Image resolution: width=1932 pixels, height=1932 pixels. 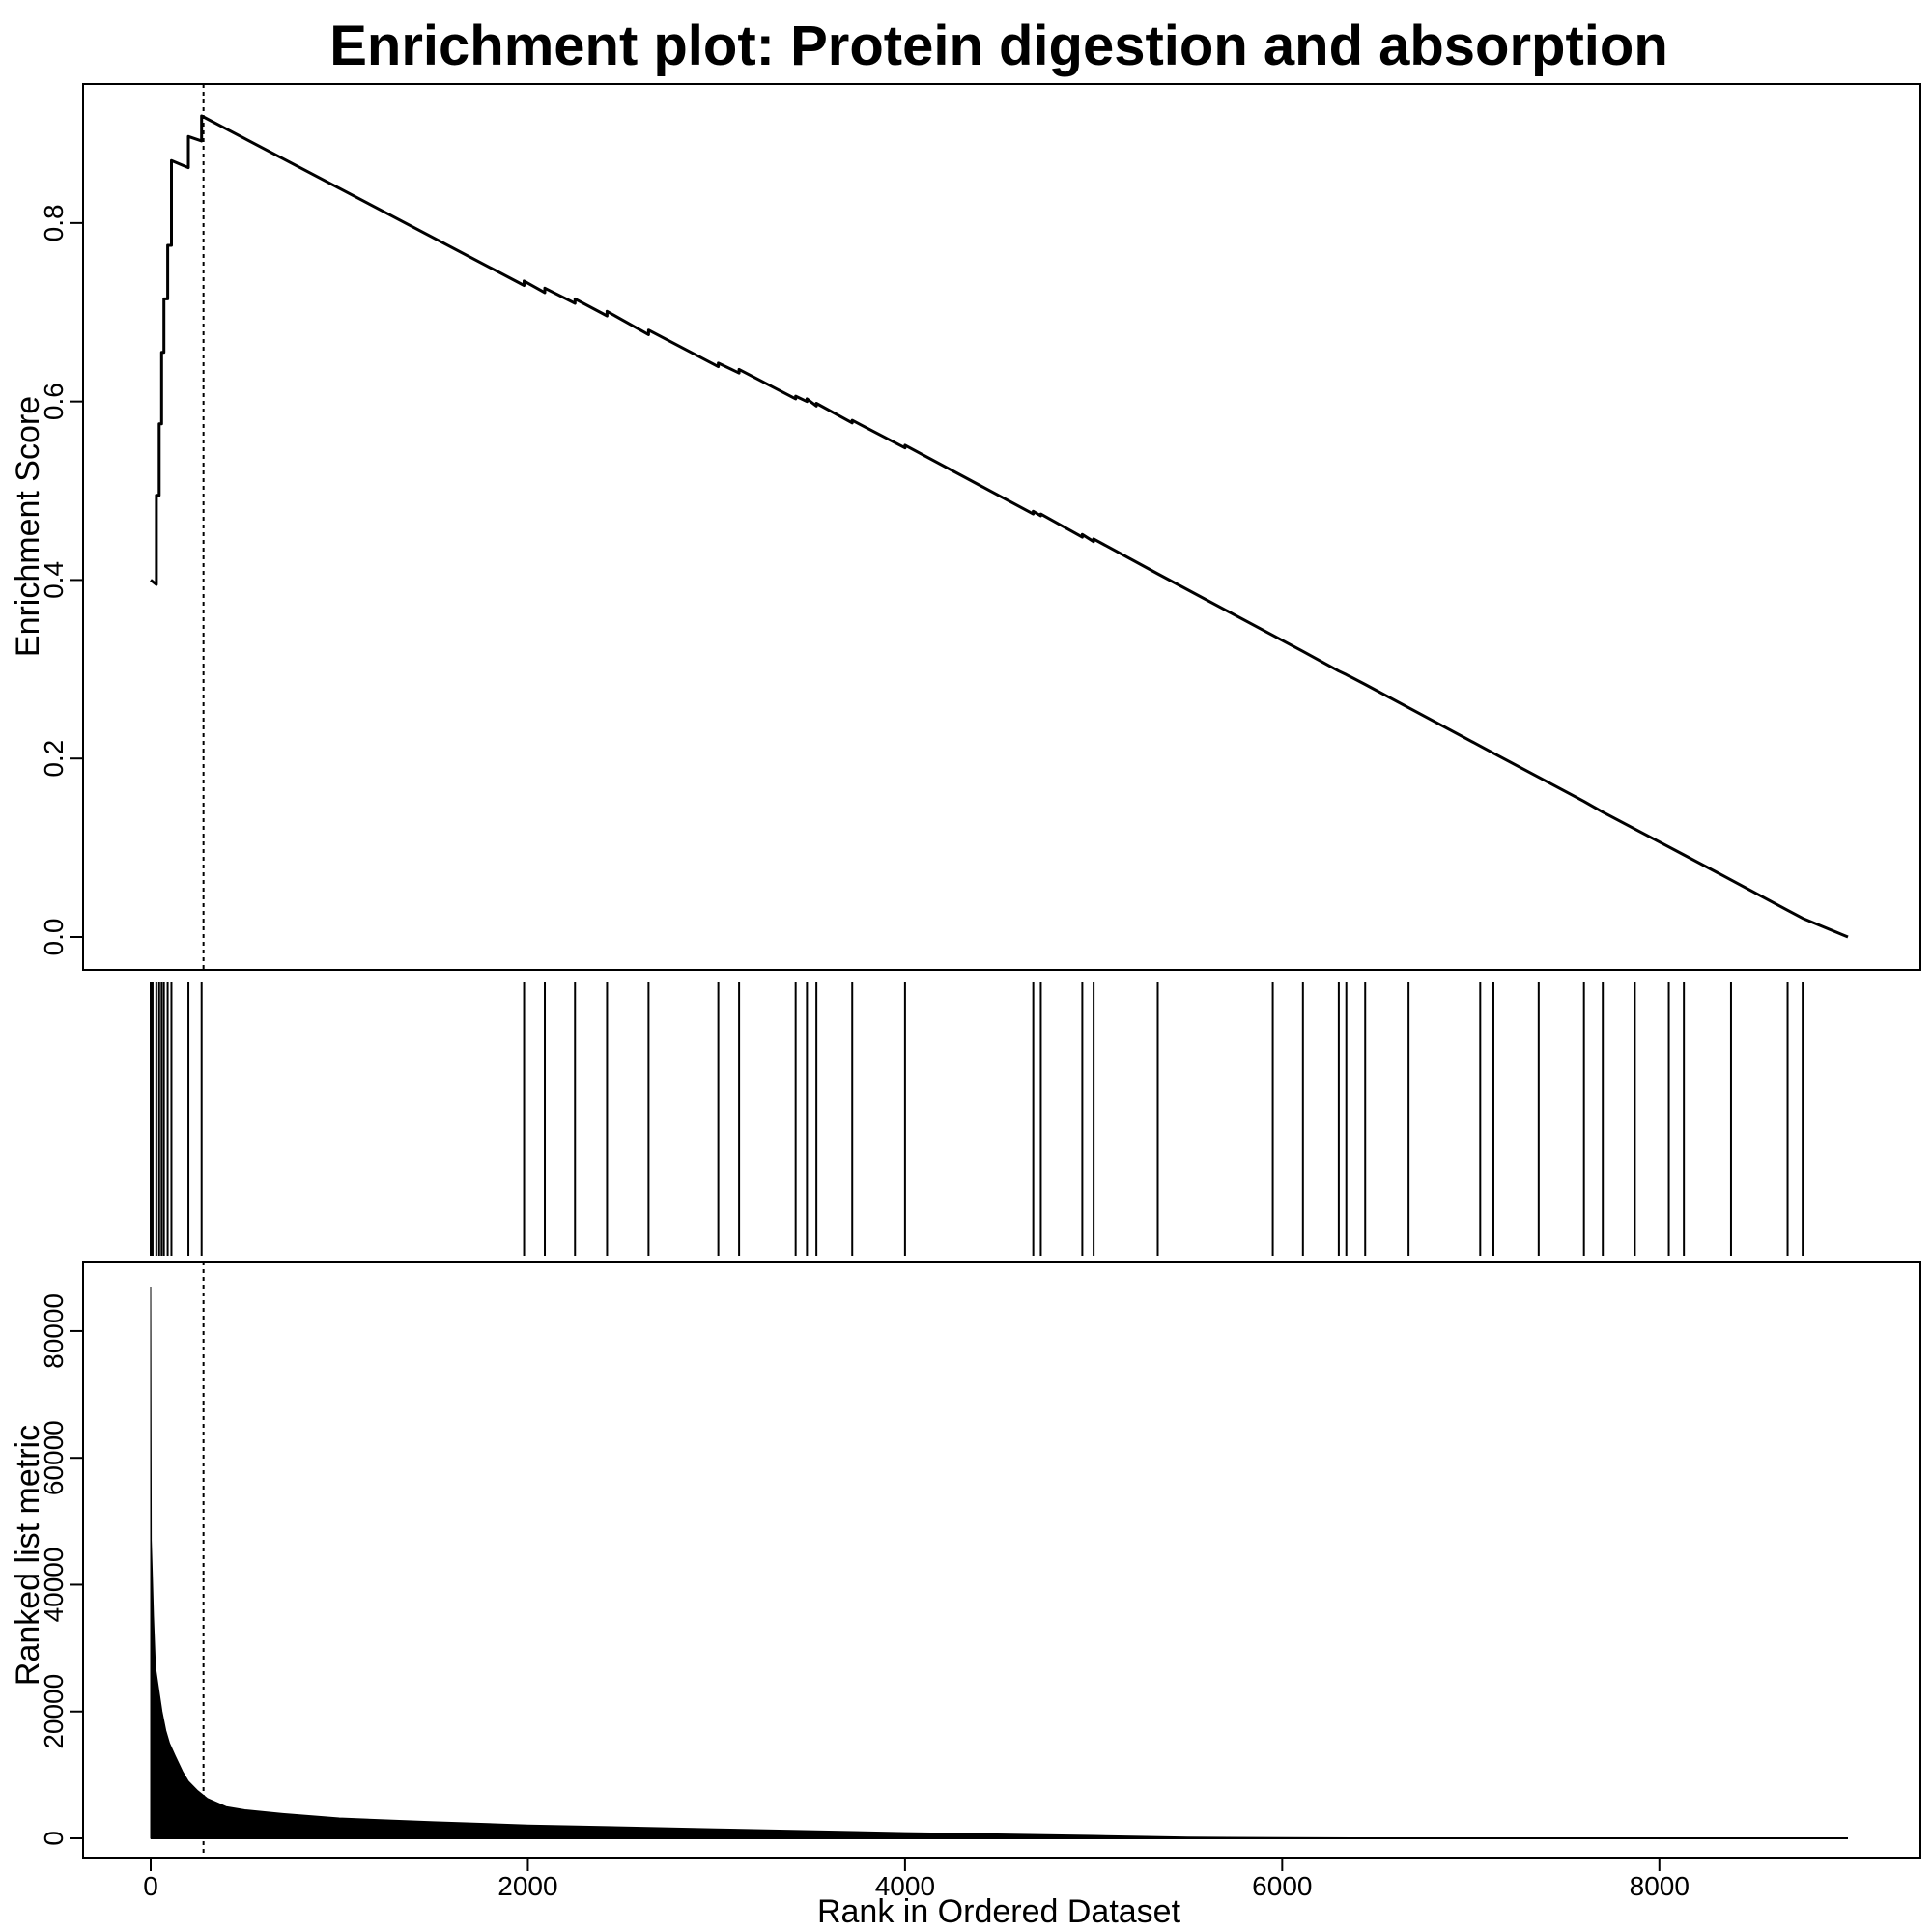 I want to click on enrichment-y-tick-label: 0.2, so click(x=54, y=759).